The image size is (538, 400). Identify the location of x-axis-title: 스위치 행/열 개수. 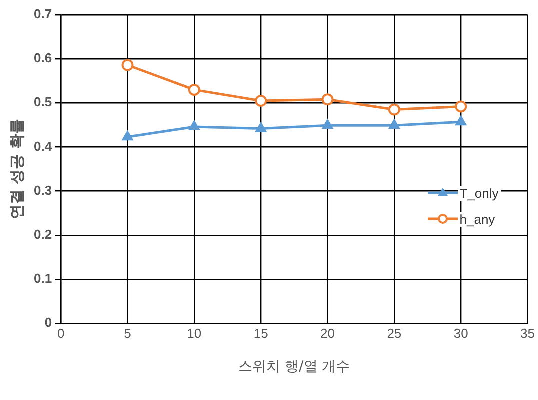
(294, 367).